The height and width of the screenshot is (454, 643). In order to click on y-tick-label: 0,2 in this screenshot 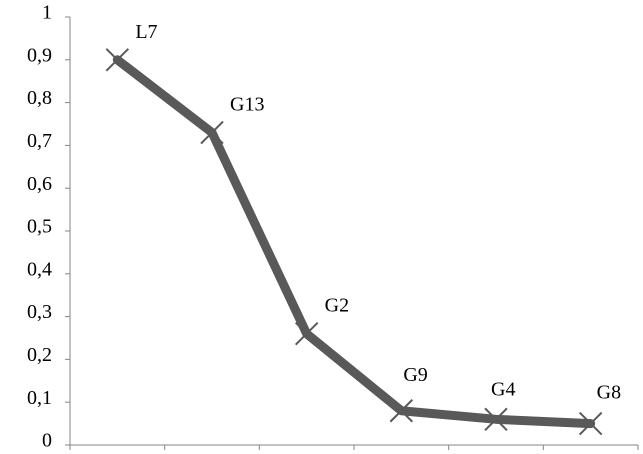, I will do `click(39, 355)`.